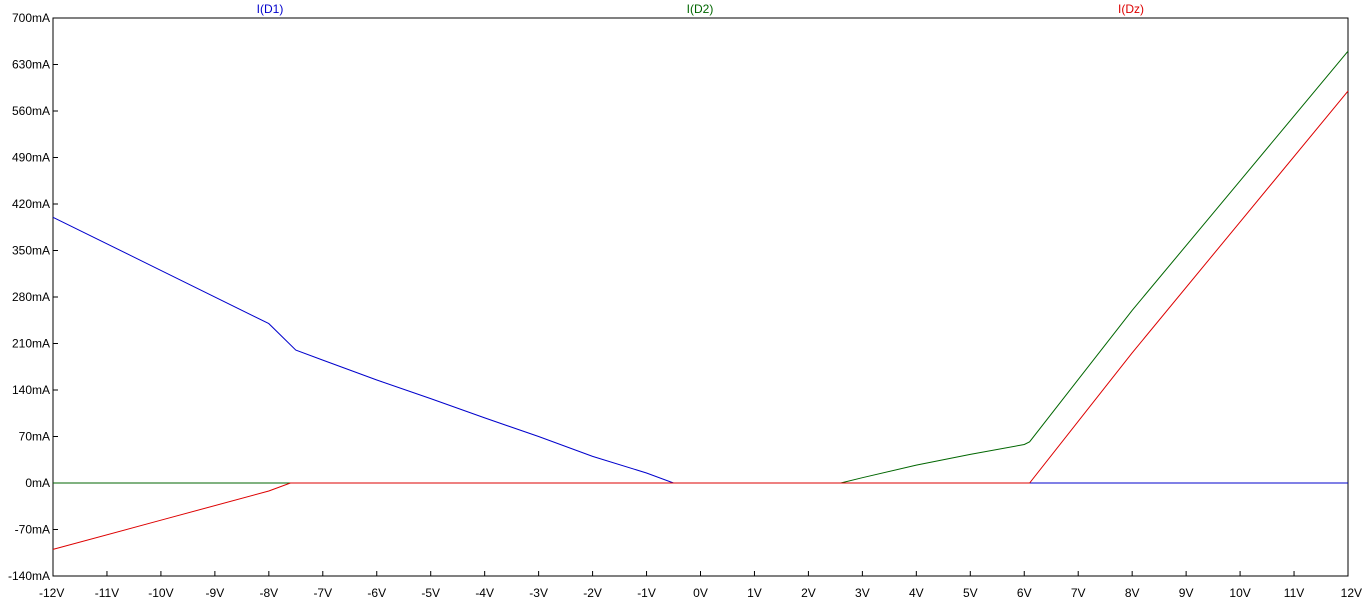 This screenshot has width=1362, height=602. What do you see at coordinates (37, 483) in the screenshot?
I see `y-tick-label: 0mA` at bounding box center [37, 483].